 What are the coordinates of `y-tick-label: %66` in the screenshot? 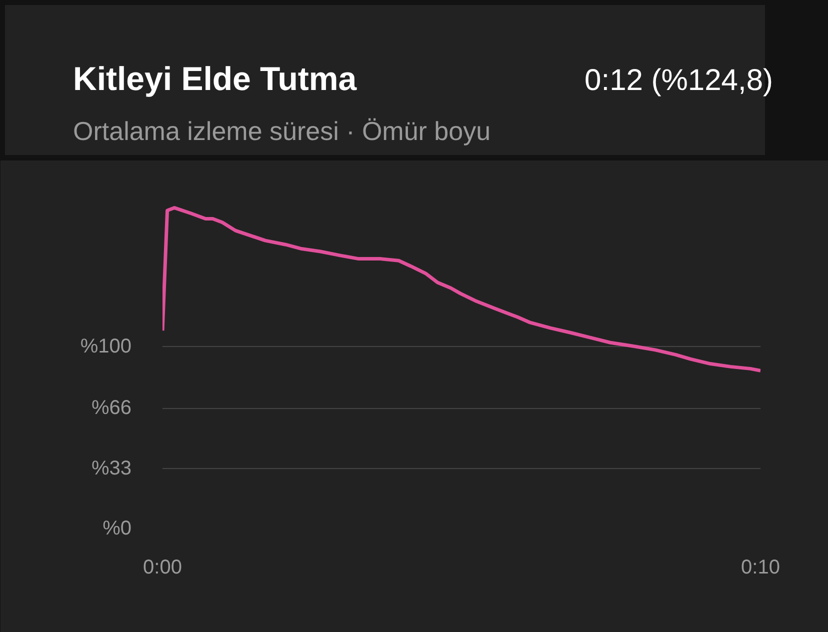 It's located at (111, 408).